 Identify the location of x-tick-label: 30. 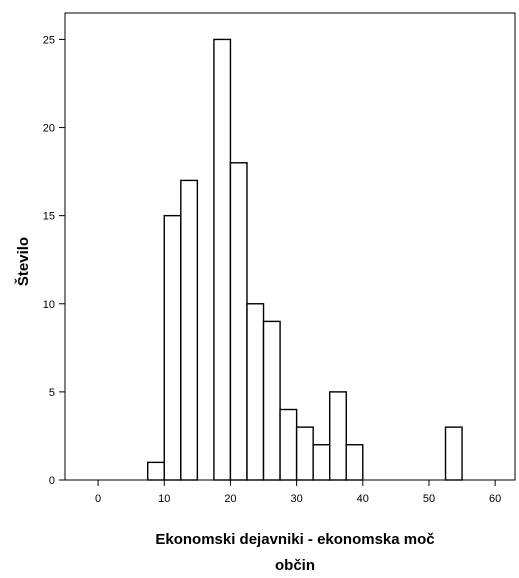
(296, 499).